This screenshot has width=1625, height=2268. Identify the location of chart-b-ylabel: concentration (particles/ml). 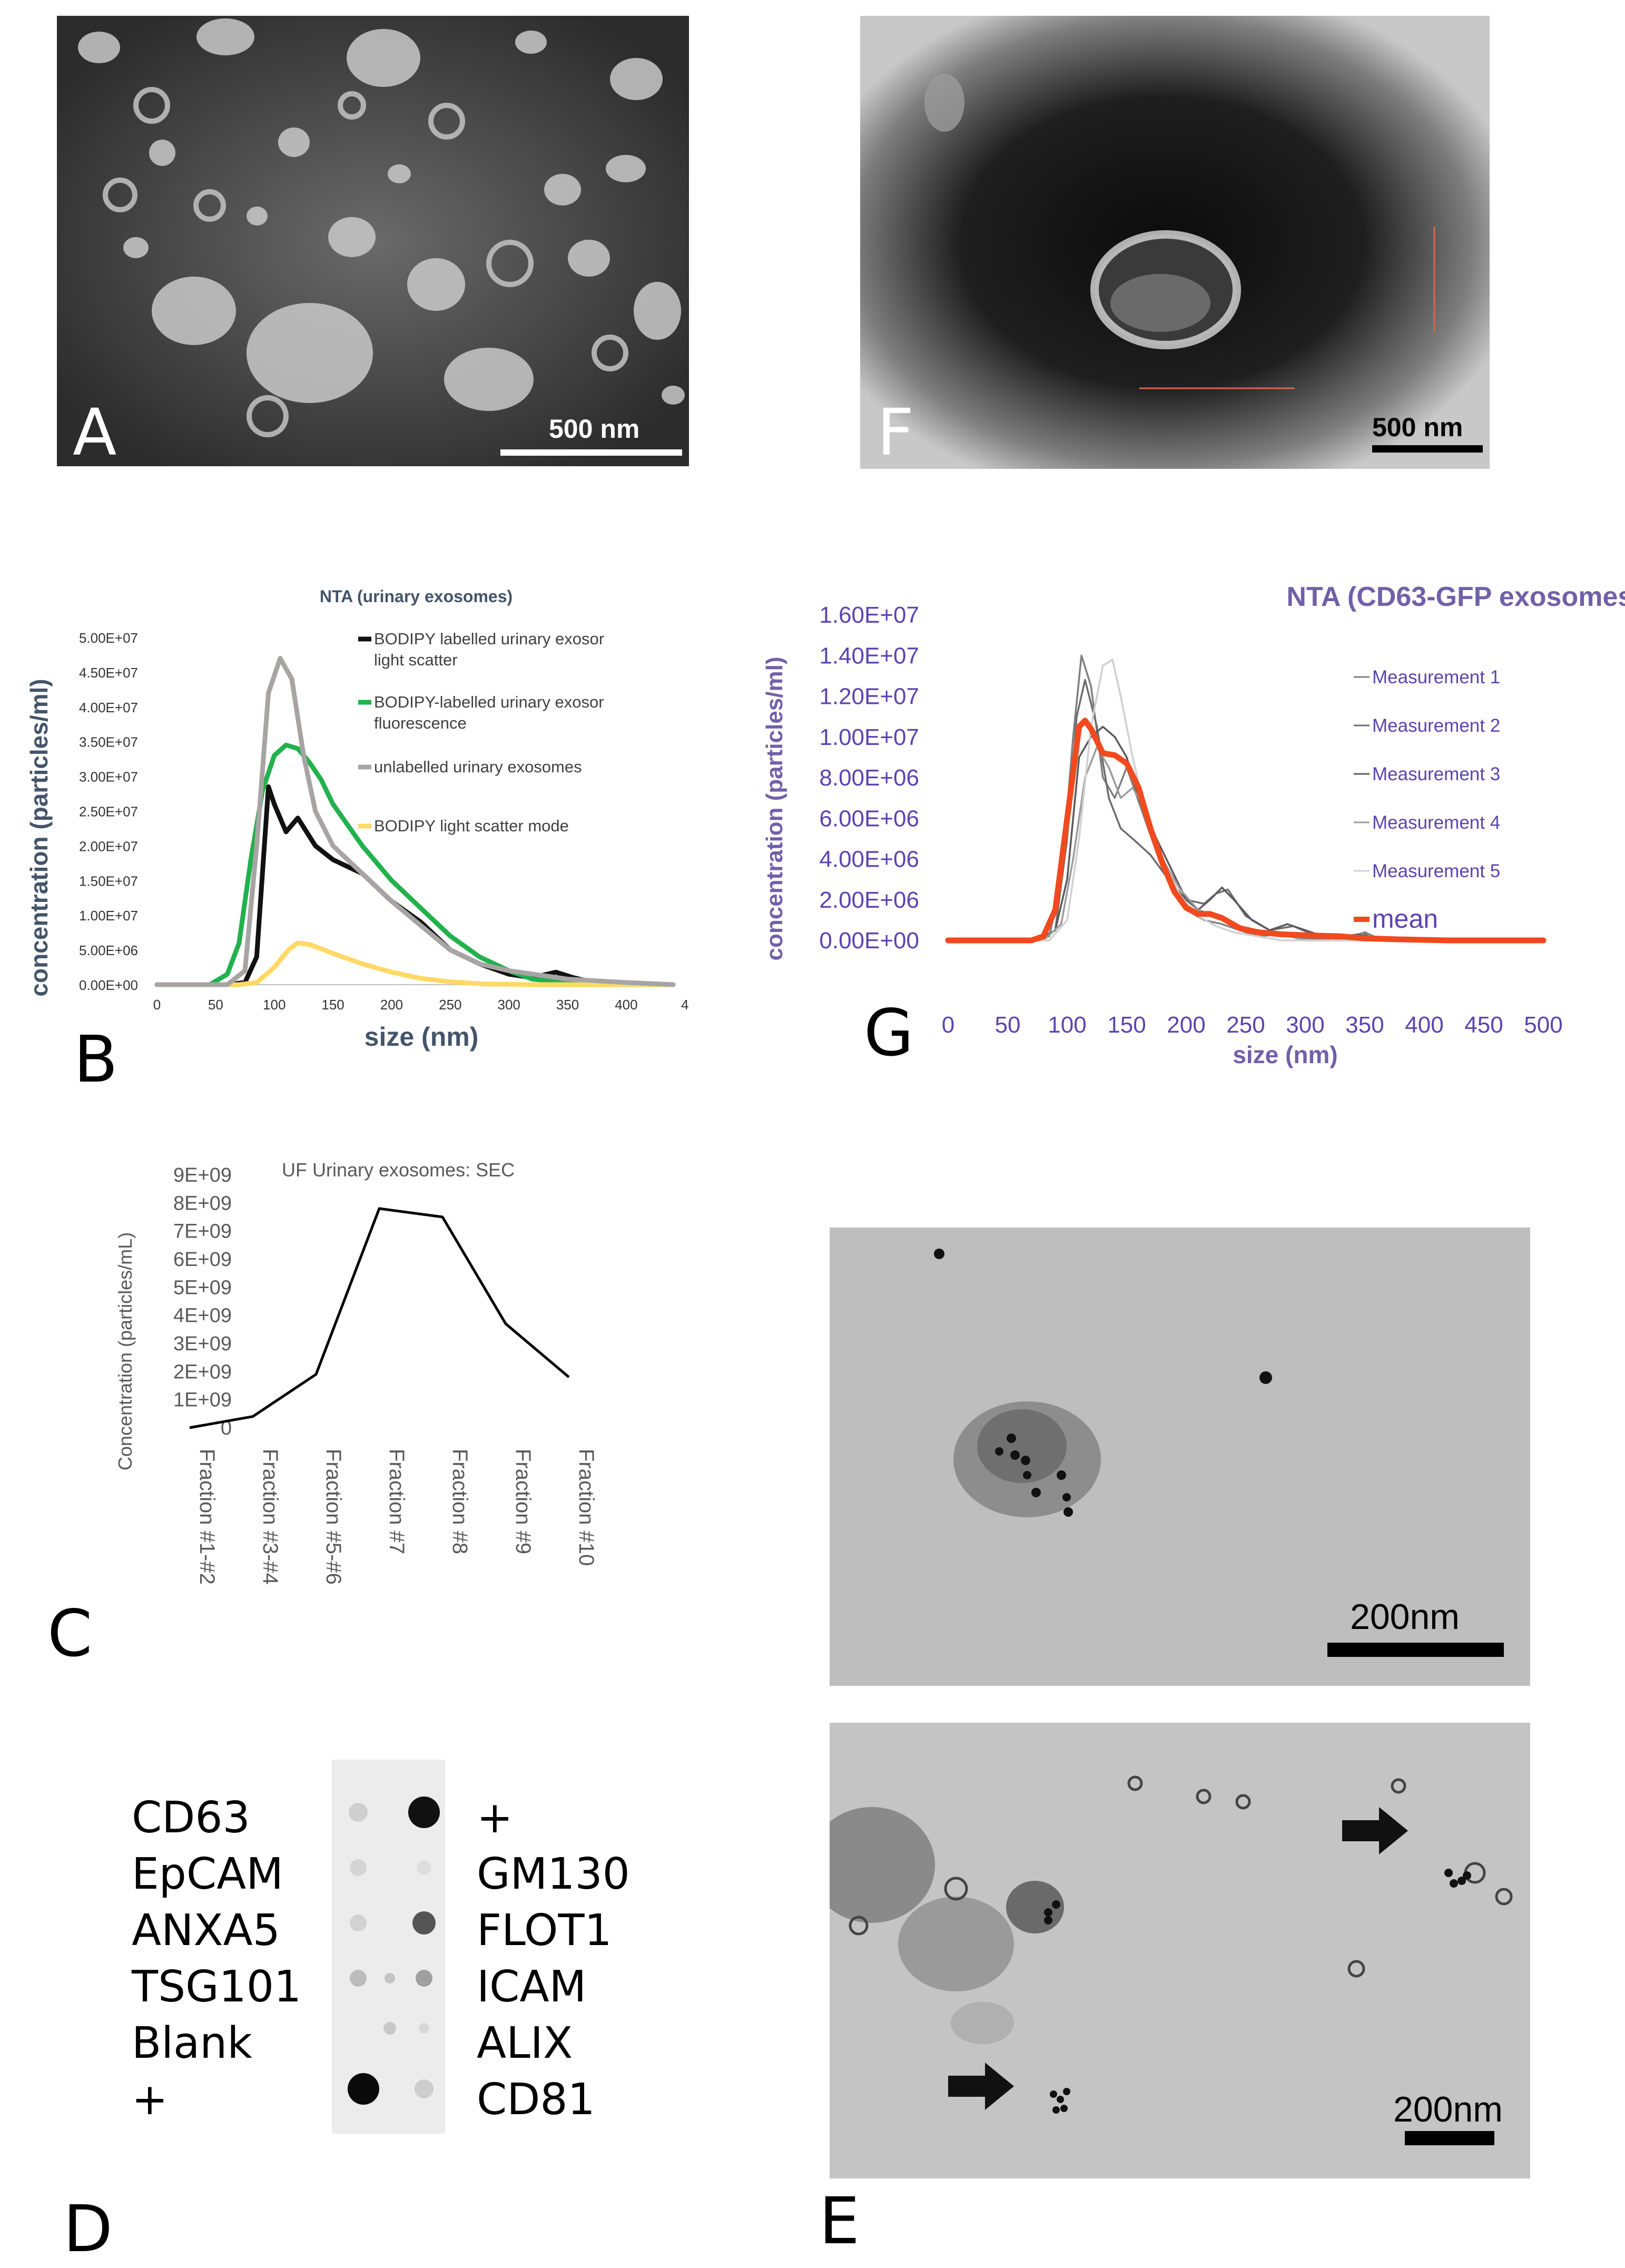
(39, 838).